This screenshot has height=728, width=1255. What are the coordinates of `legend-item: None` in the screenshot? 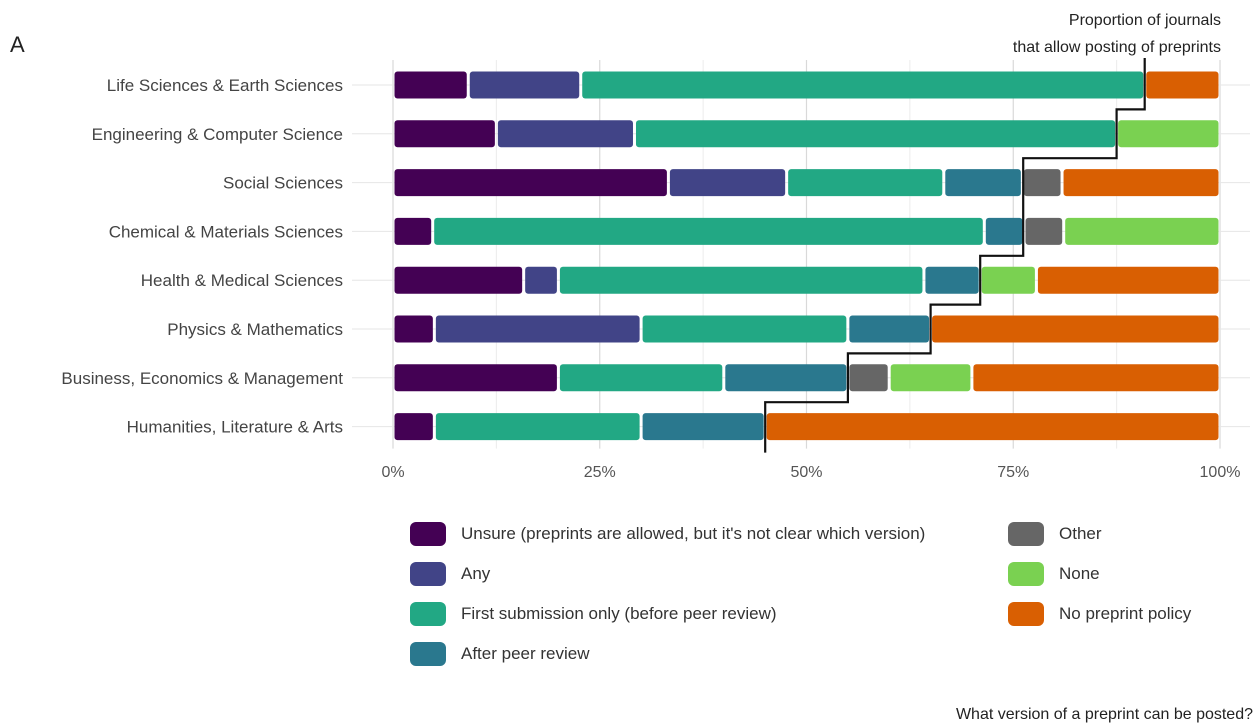 It's located at (1054, 574).